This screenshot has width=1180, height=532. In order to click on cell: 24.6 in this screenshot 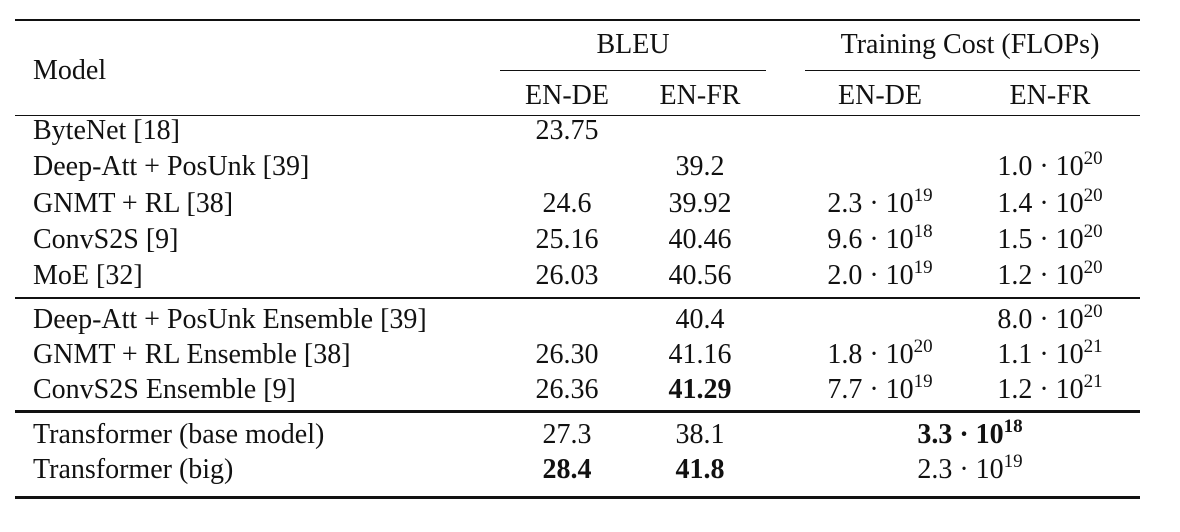, I will do `click(567, 203)`.